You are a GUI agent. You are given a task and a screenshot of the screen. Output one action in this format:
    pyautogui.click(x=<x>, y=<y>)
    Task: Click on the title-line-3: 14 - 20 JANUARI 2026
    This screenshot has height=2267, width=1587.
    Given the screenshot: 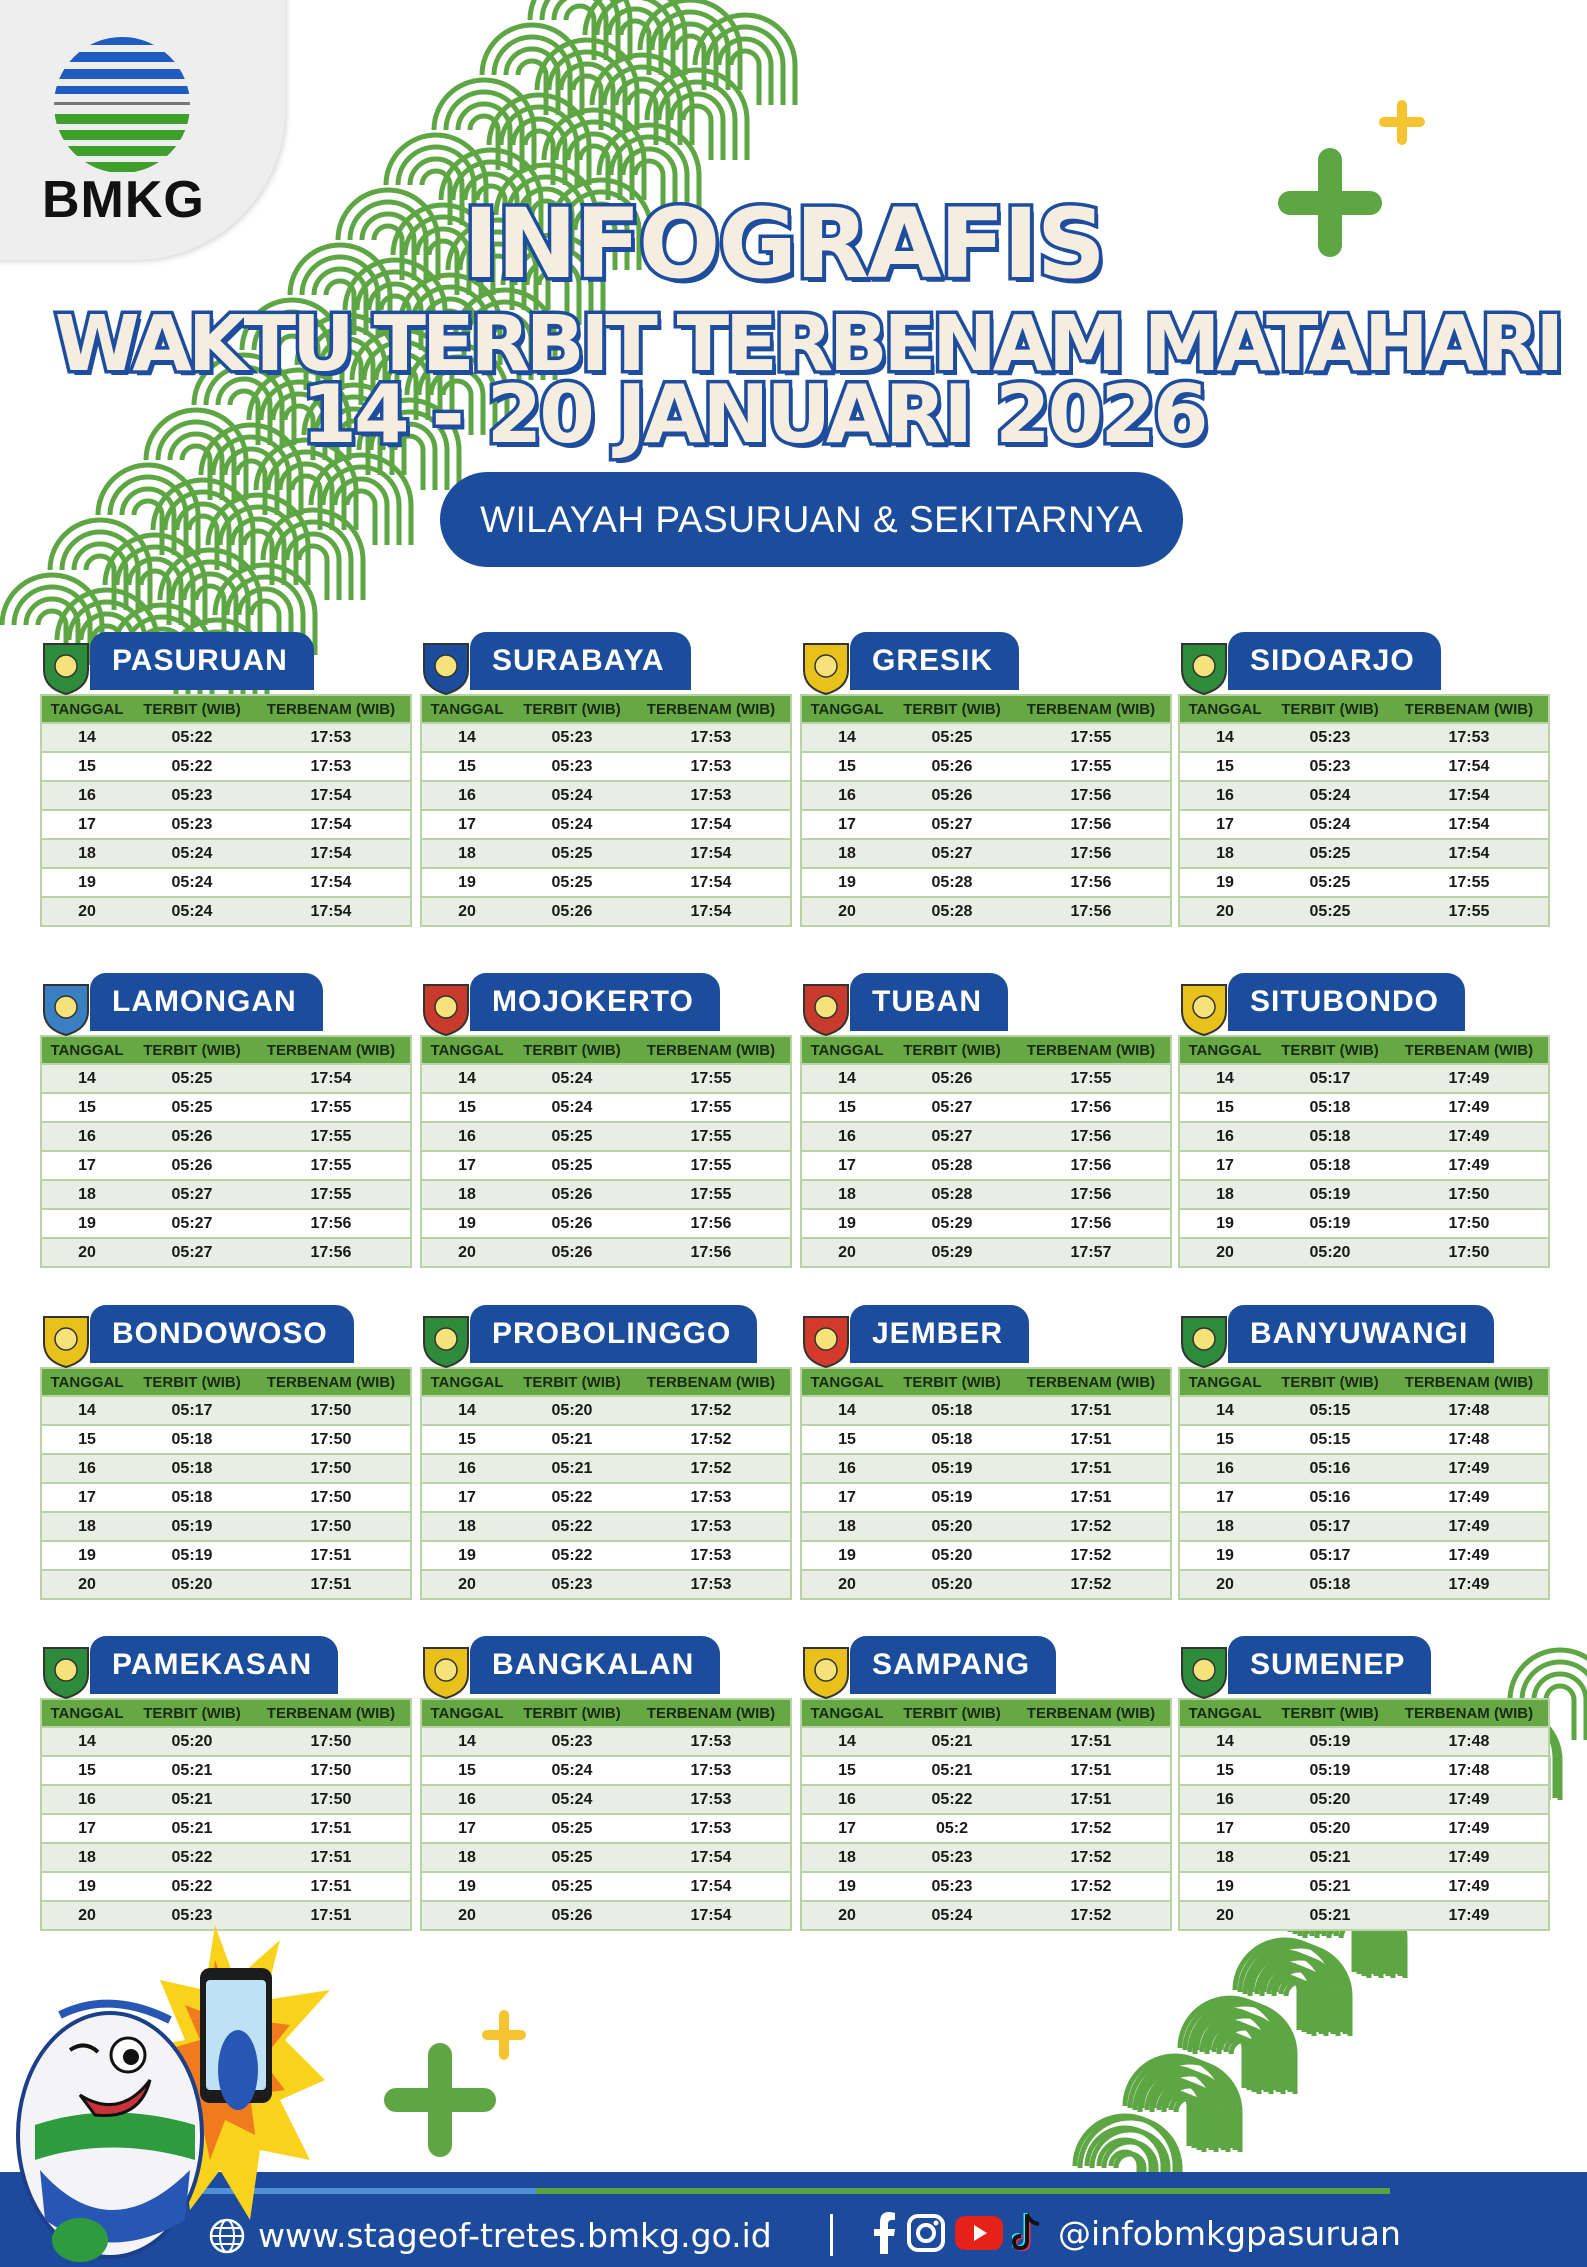 What is the action you would take?
    pyautogui.click(x=755, y=415)
    